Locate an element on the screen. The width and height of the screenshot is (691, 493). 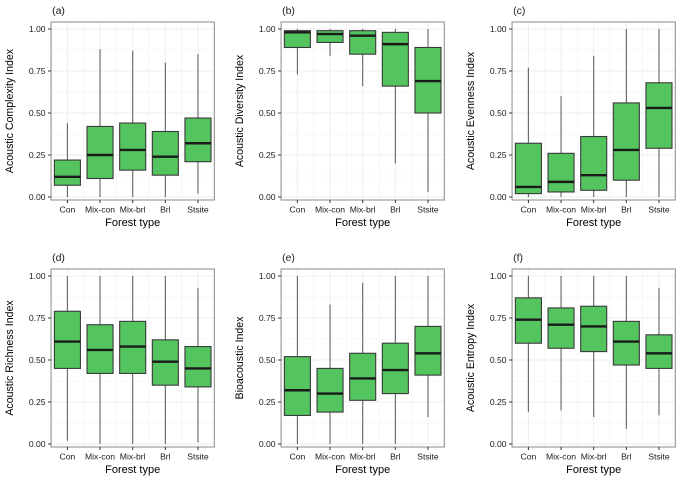
panel-tag: (a) is located at coordinates (58, 11).